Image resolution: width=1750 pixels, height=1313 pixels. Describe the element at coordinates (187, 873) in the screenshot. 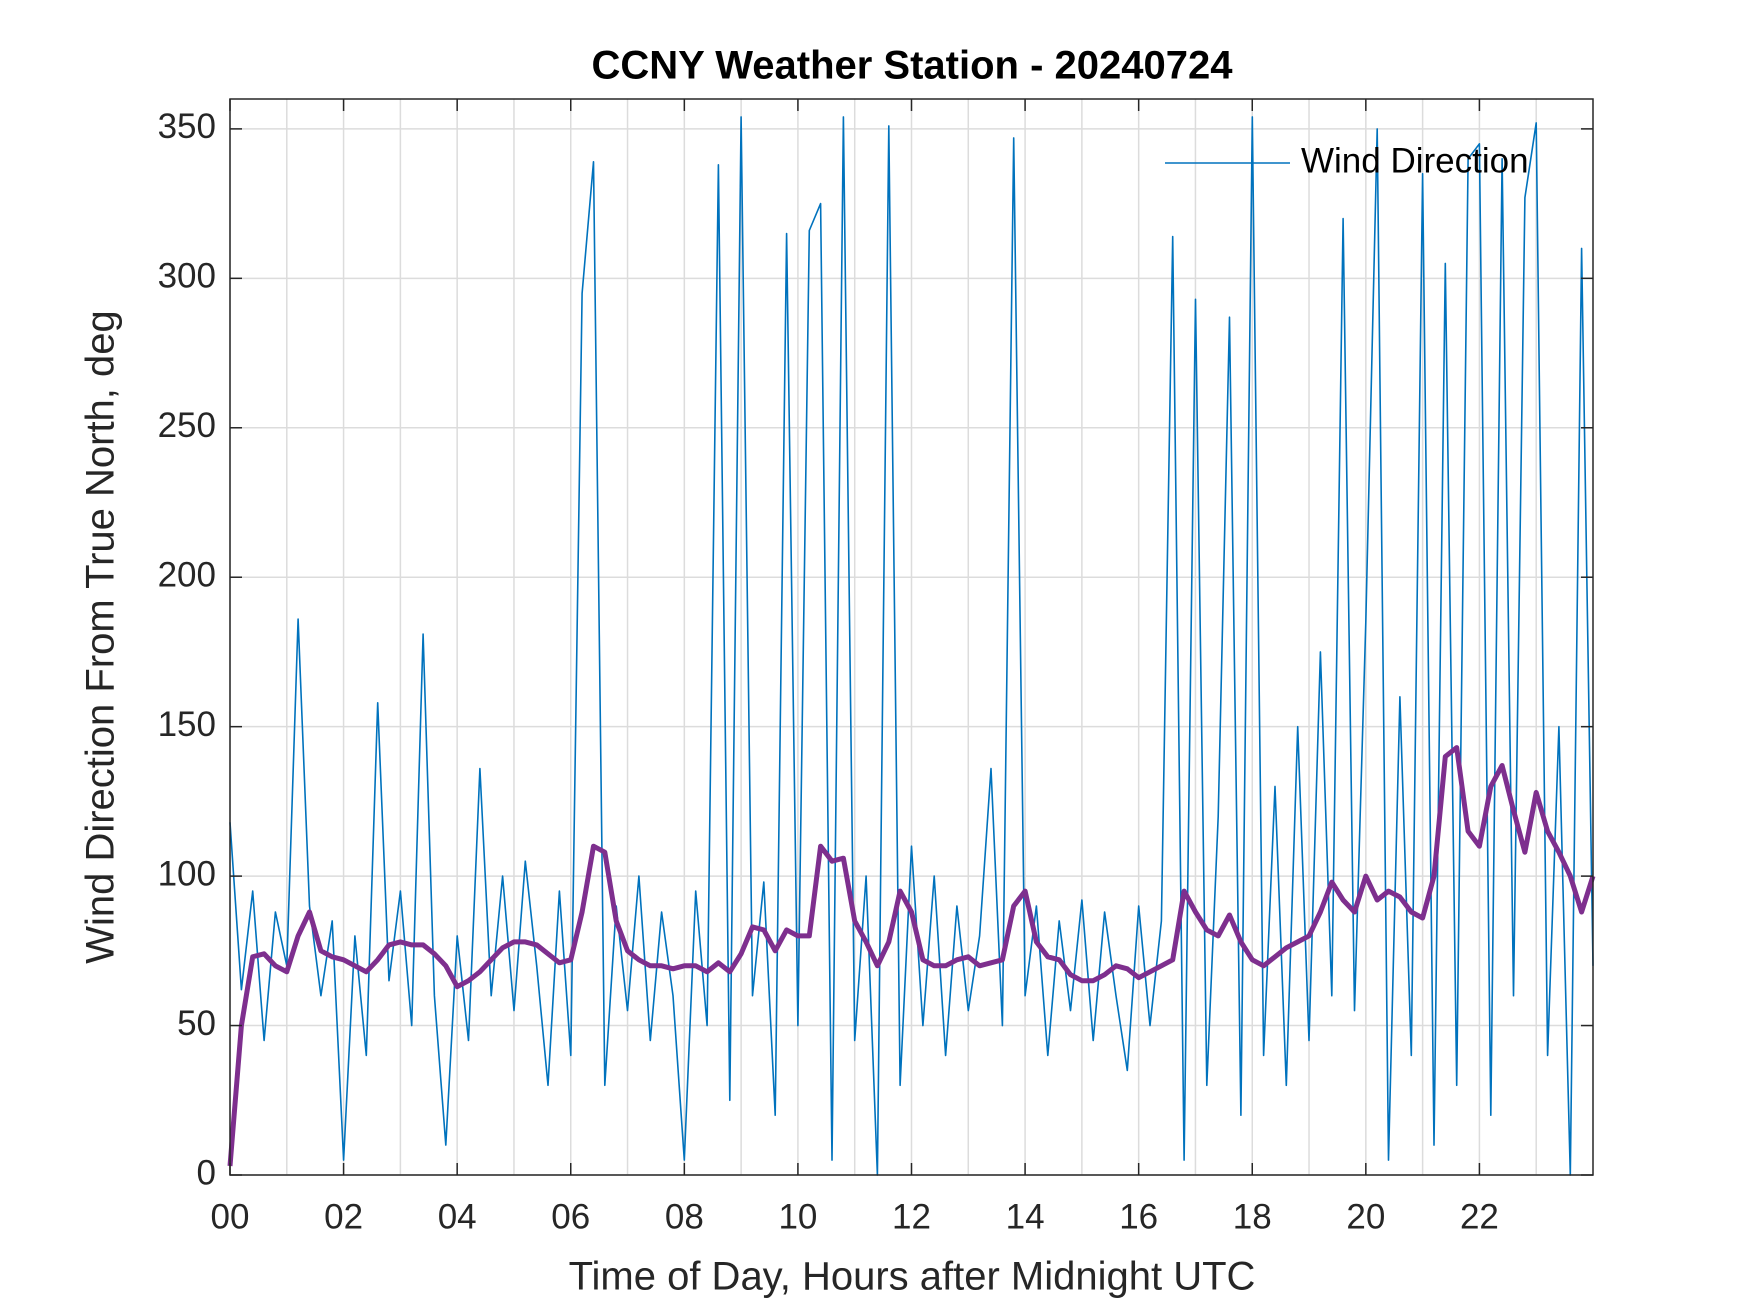

I see `y-tick-label: 100` at that location.